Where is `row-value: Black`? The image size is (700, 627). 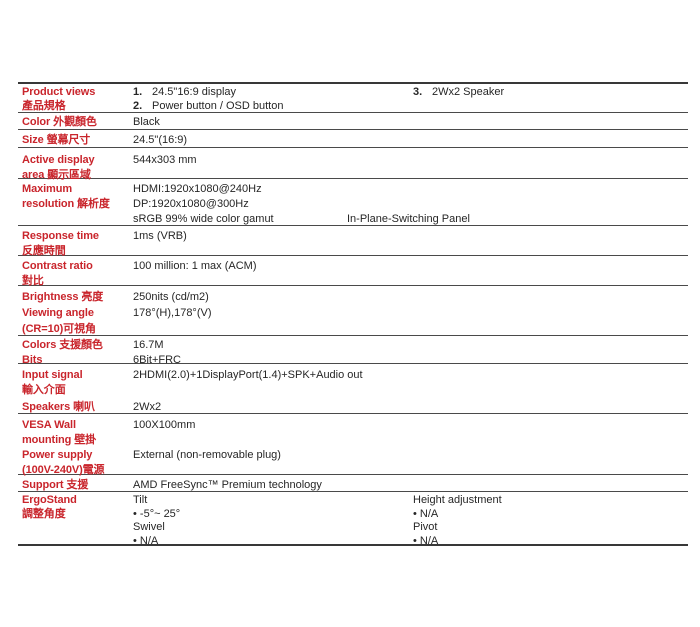
row-value: Black is located at coordinates (146, 122).